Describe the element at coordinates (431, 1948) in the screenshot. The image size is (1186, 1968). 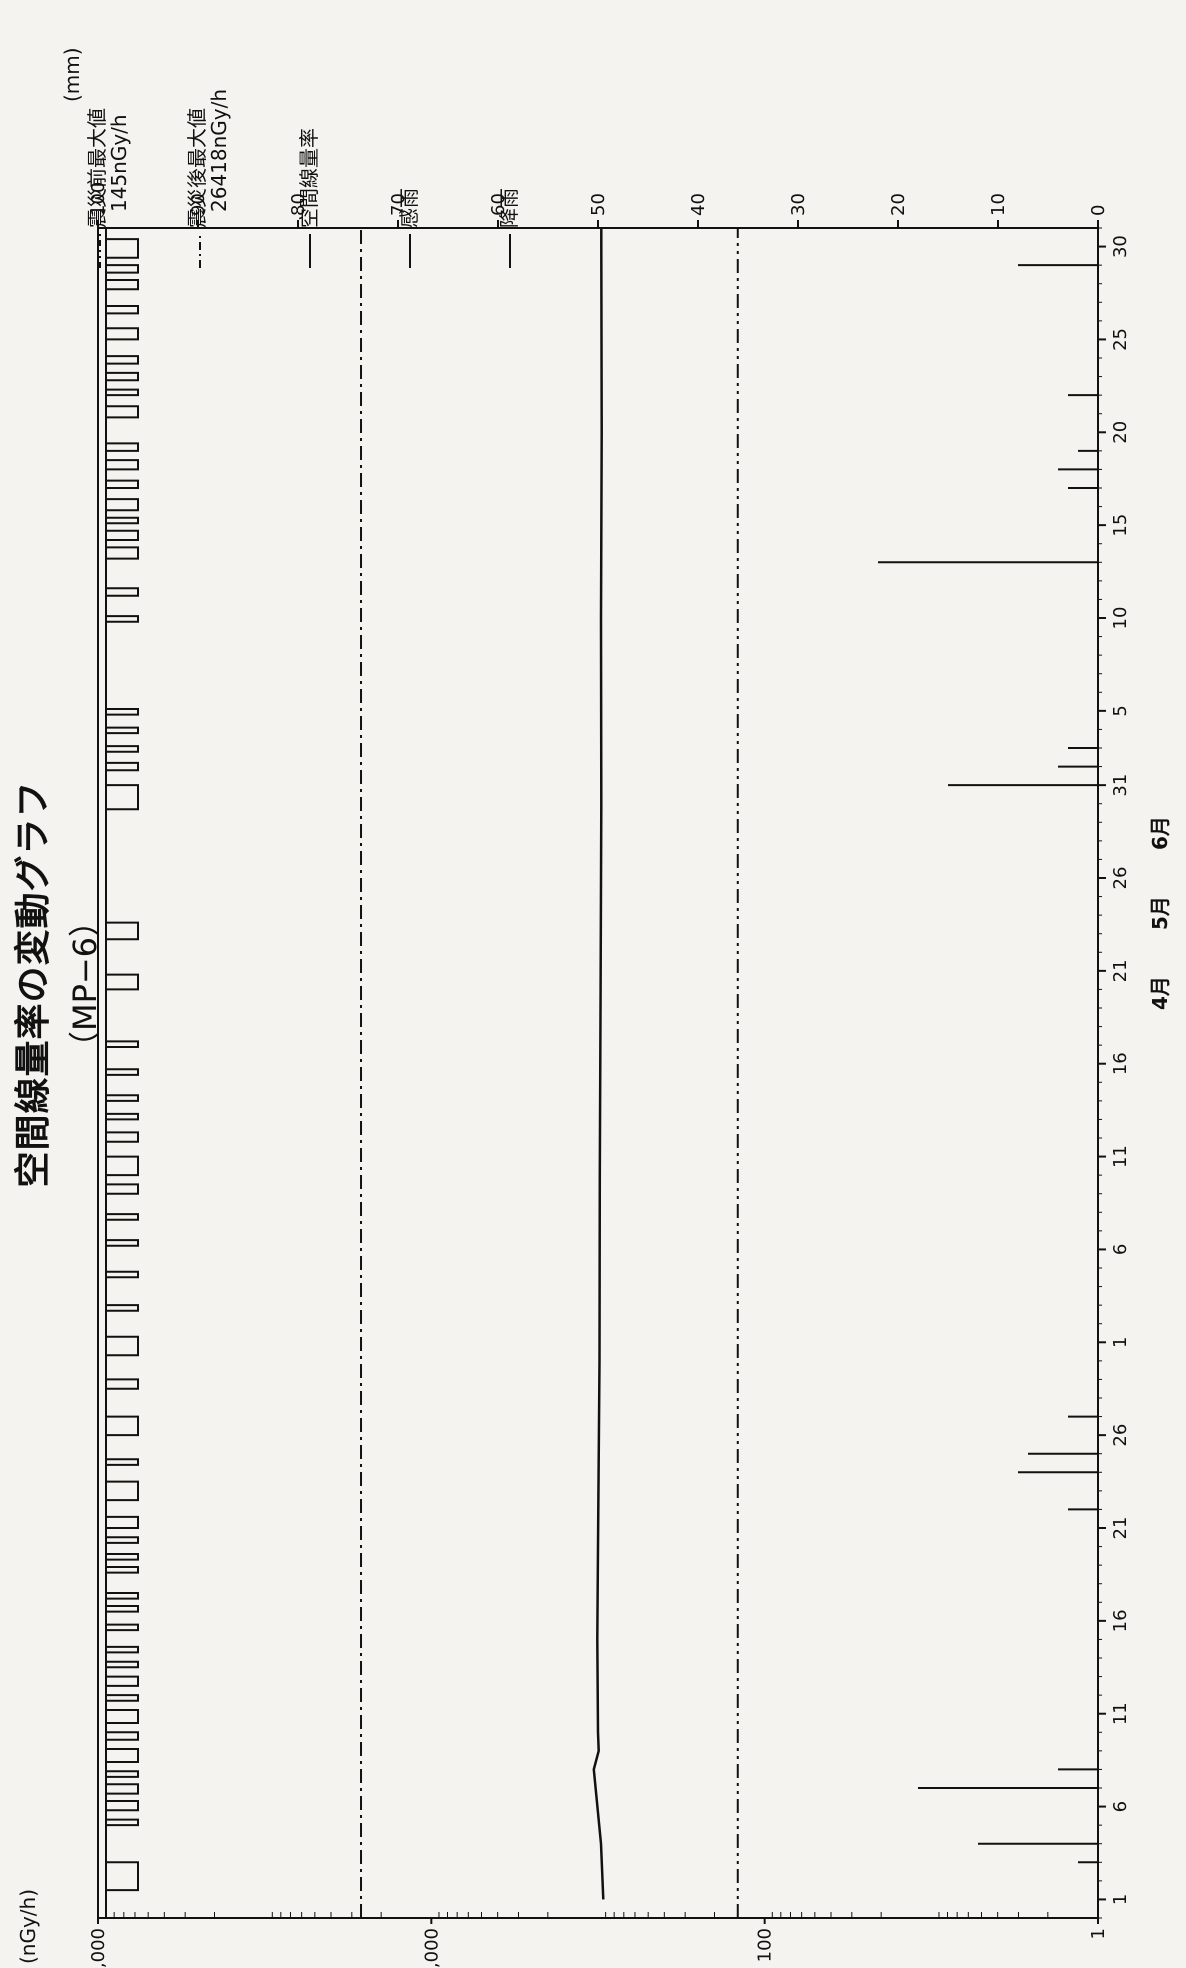
I see `y-left-tick-label: 10,000` at that location.